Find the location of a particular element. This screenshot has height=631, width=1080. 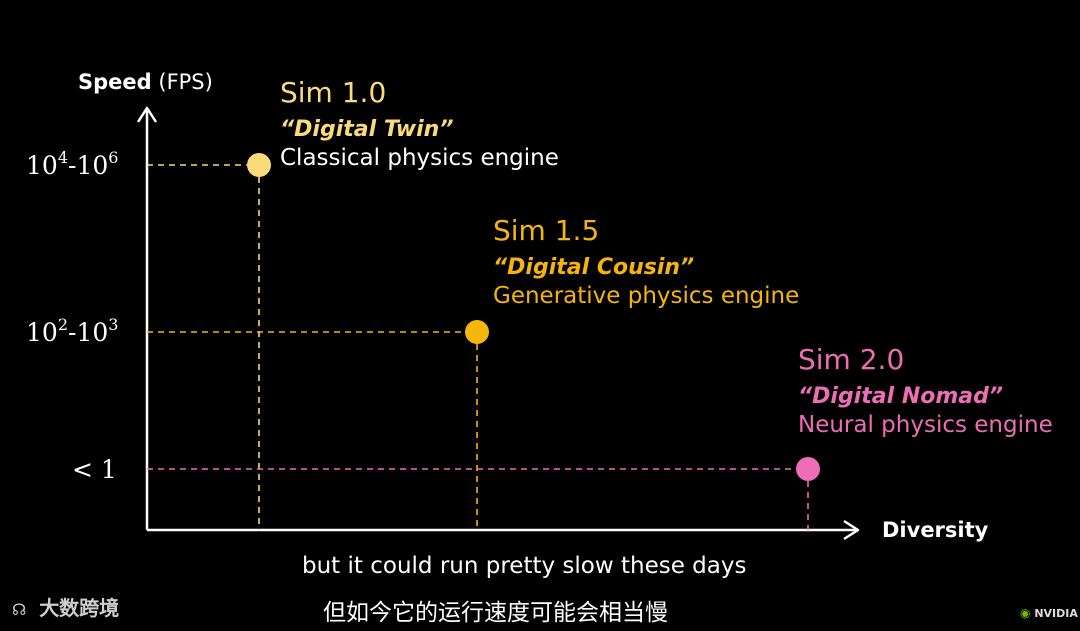

sim-1-5-nickname: “Digital Cousin” is located at coordinates (594, 267).